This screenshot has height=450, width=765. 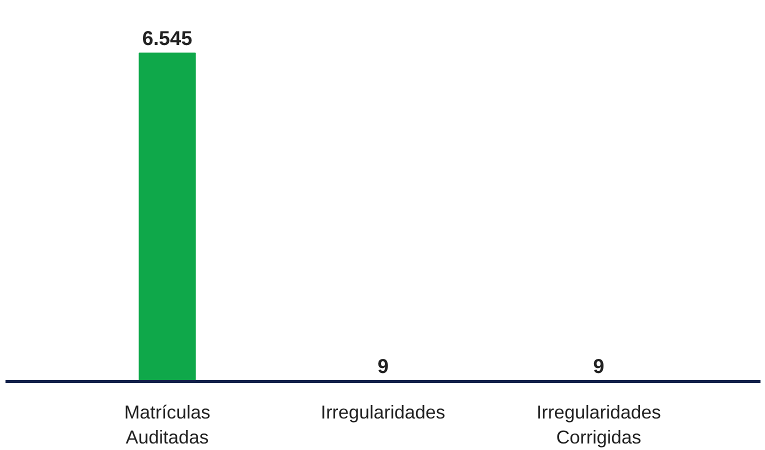 What do you see at coordinates (167, 39) in the screenshot?
I see `data-label: 6.545` at bounding box center [167, 39].